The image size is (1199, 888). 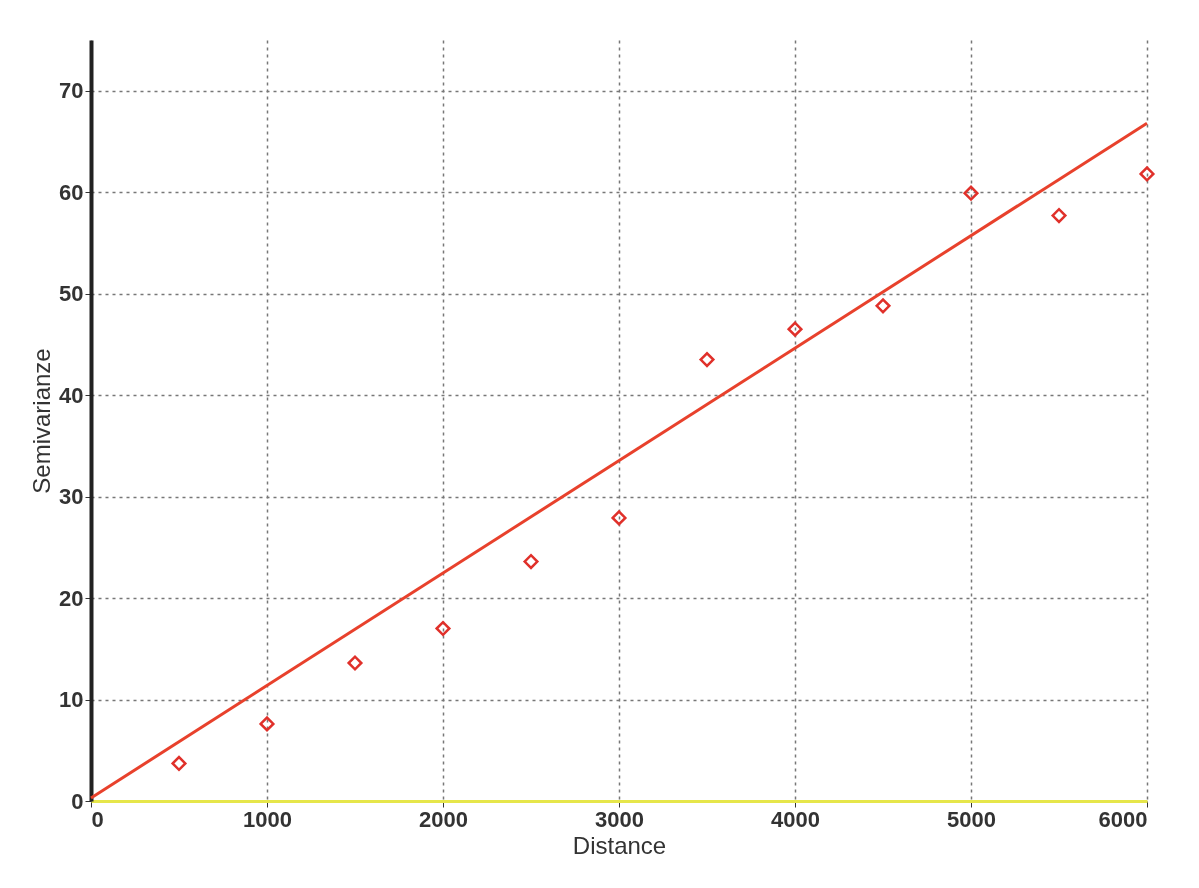 I want to click on y-tick-label: 10, so click(x=71, y=700).